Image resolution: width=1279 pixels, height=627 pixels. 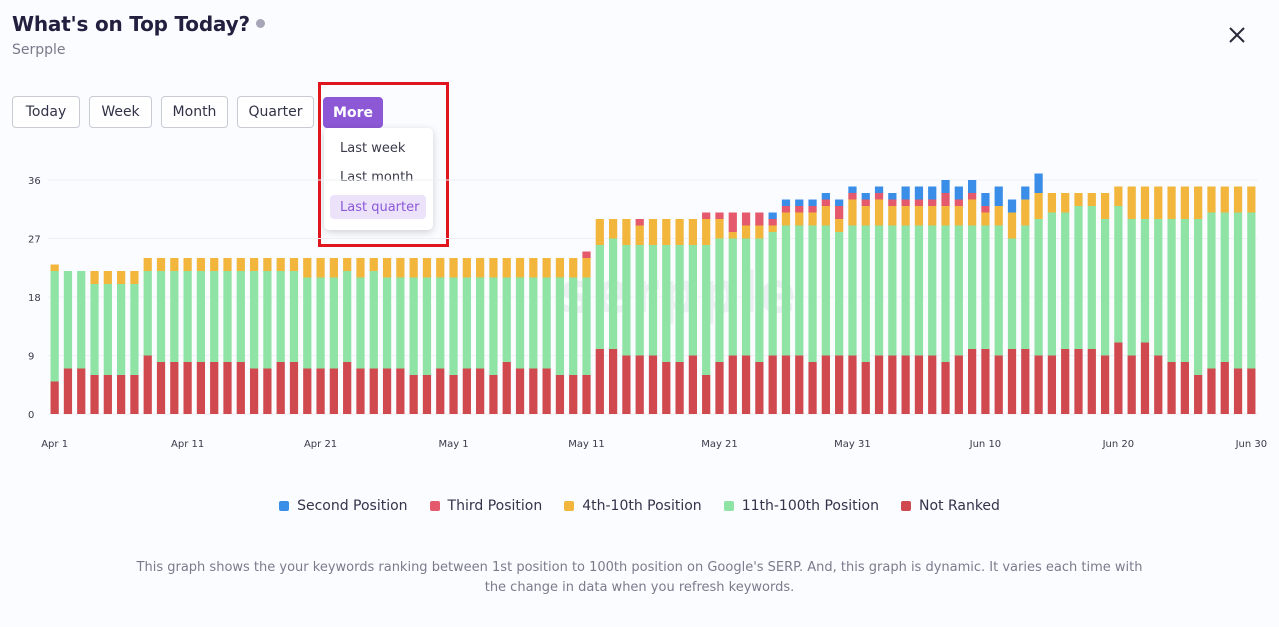 I want to click on page-title: What's on Top Today?, so click(x=138, y=24).